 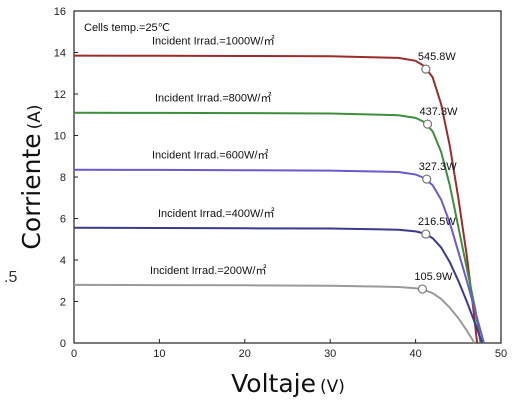 I want to click on x-tick-label: 30, so click(x=330, y=354).